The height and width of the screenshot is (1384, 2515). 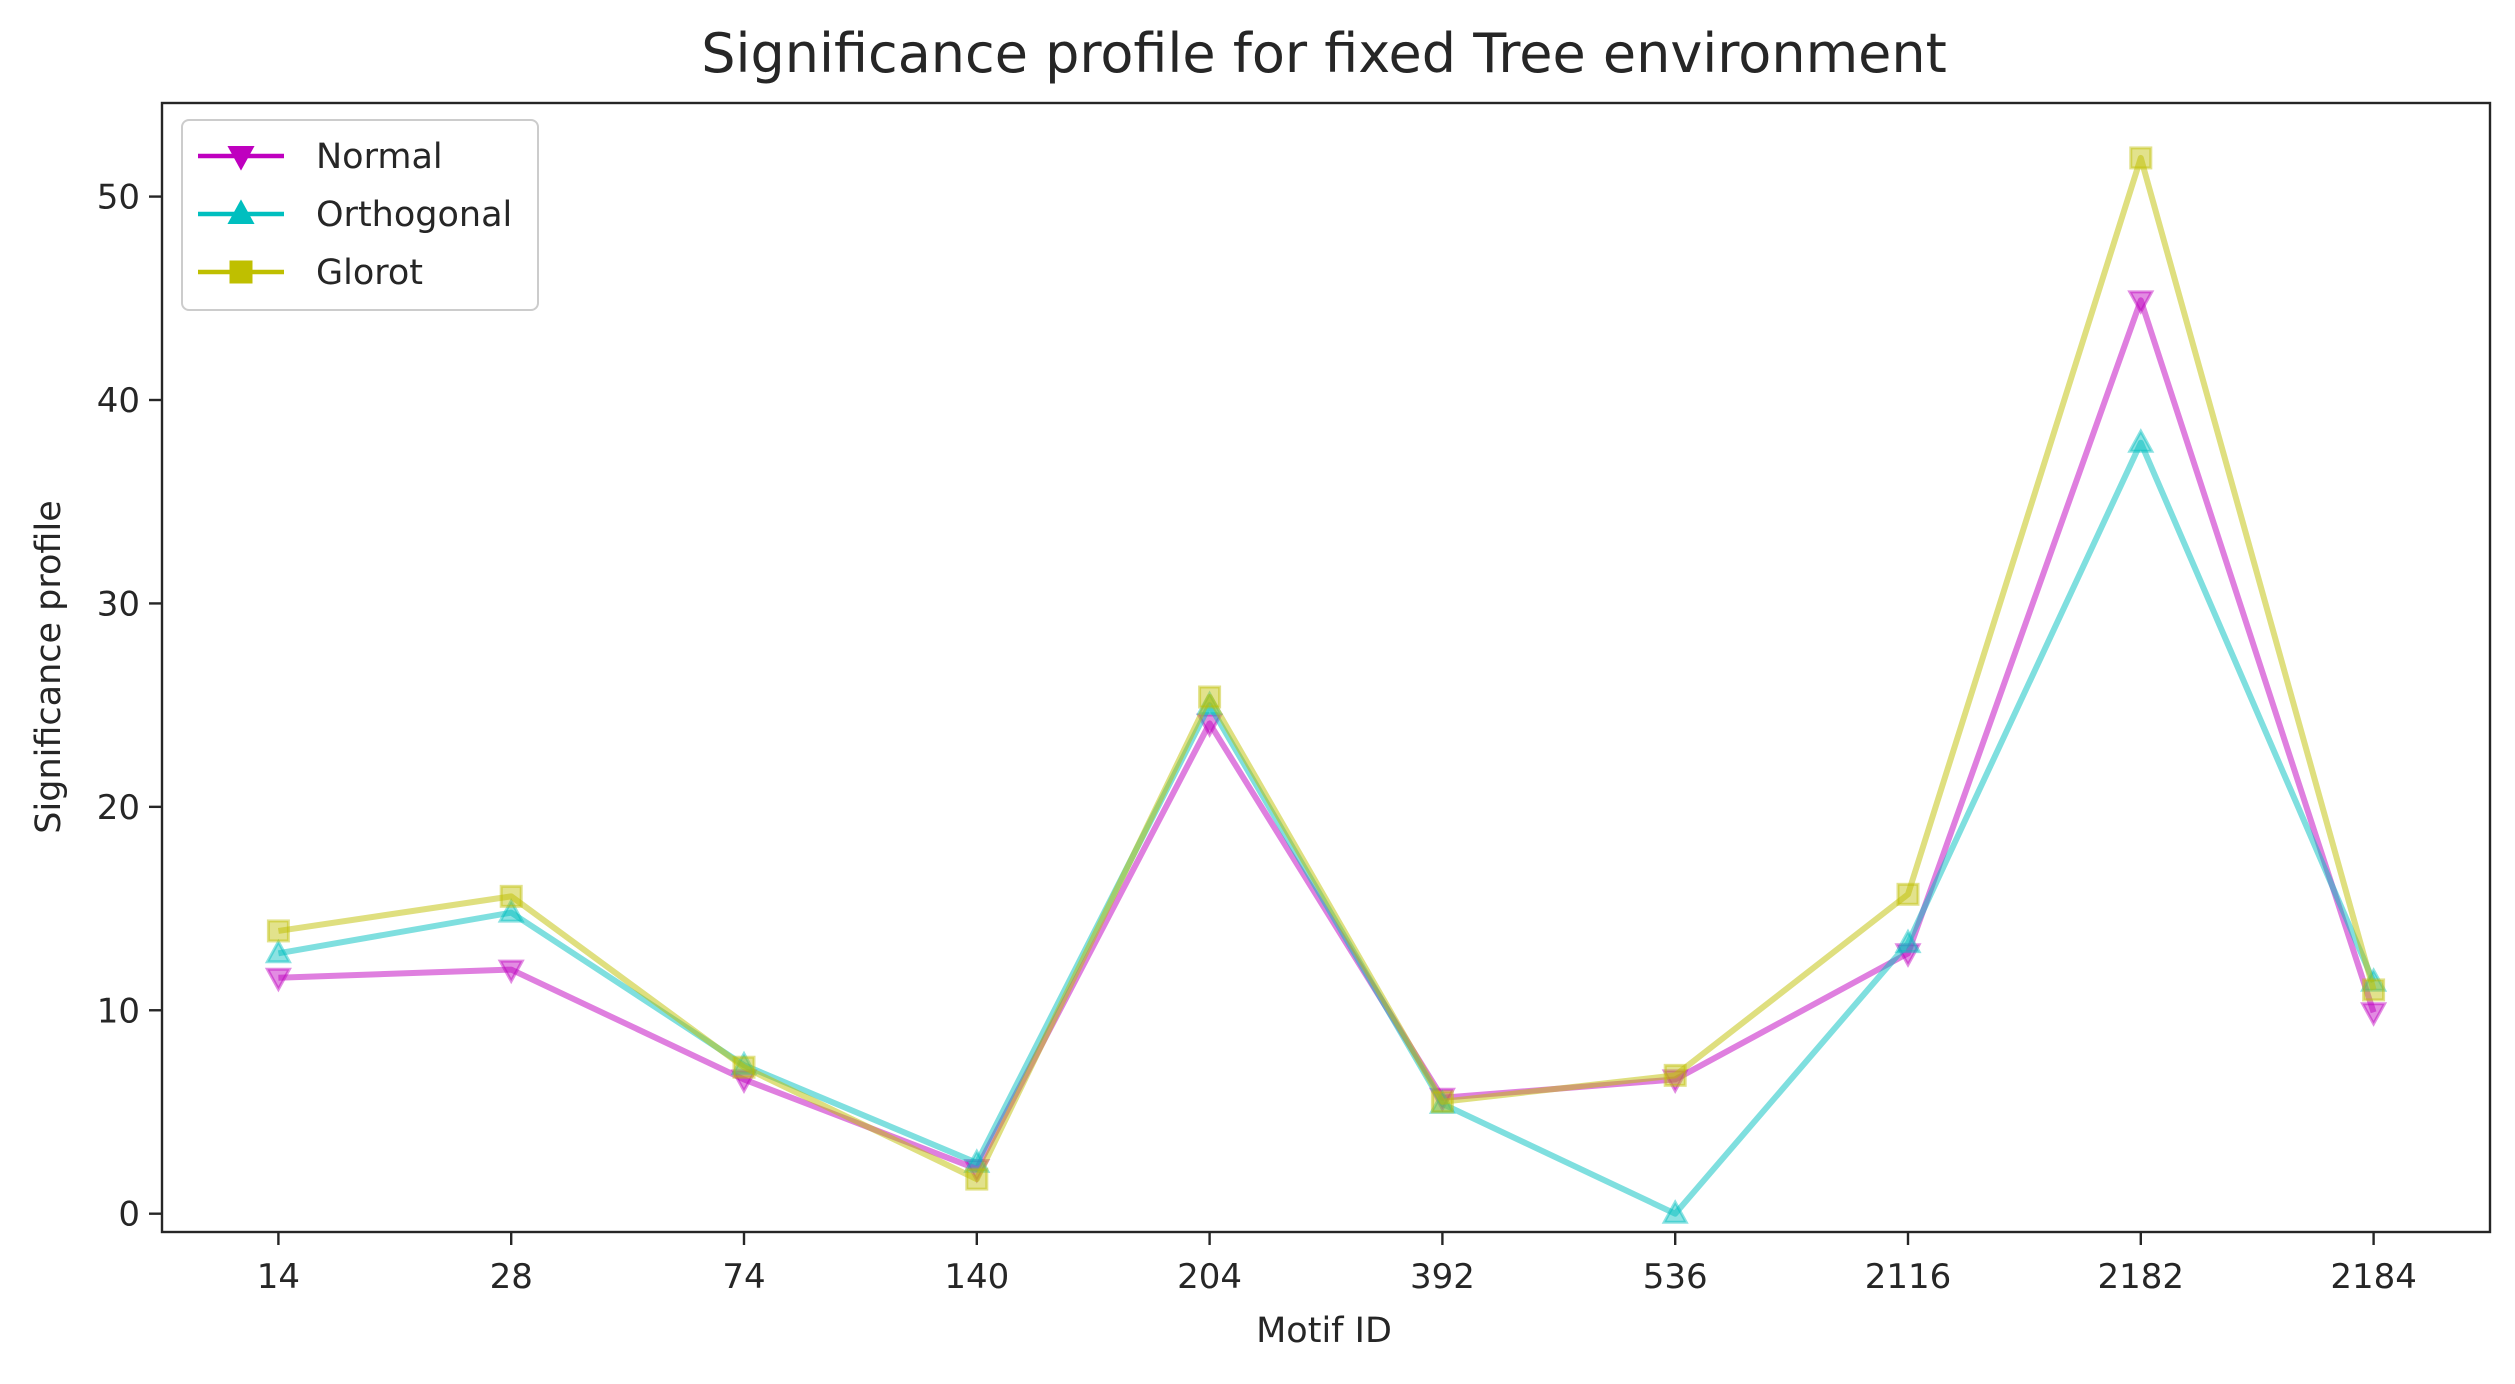 What do you see at coordinates (379, 157) in the screenshot?
I see `legend-label: Normal` at bounding box center [379, 157].